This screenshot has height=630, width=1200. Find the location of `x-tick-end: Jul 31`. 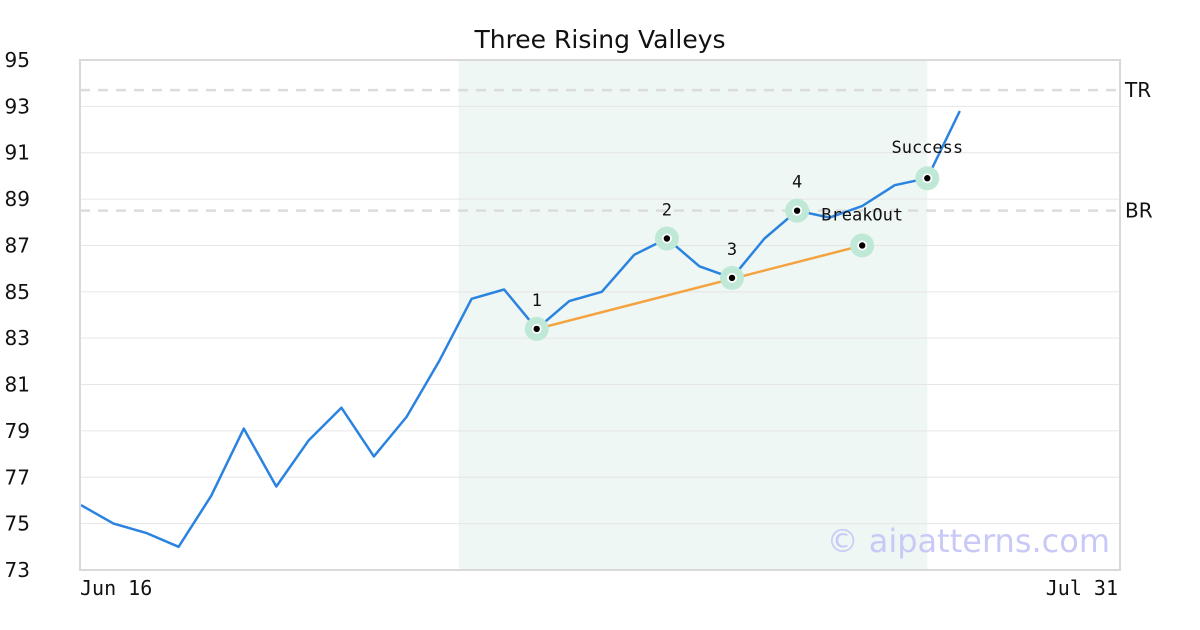

x-tick-end: Jul 31 is located at coordinates (1082, 588).